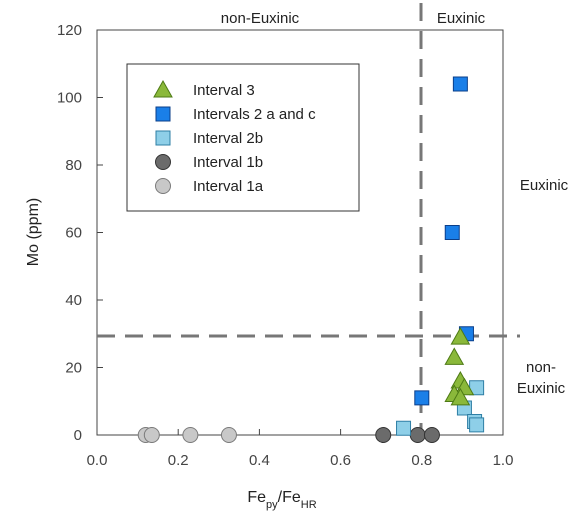  I want to click on y-tick-label: 0, so click(78, 435).